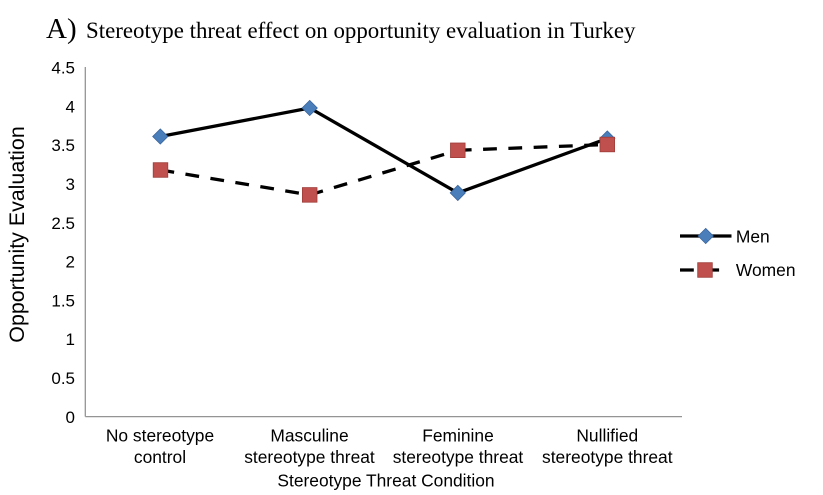 The width and height of the screenshot is (823, 495). What do you see at coordinates (385, 480) in the screenshot?
I see `svg-text: Stereotype Threat Condition` at bounding box center [385, 480].